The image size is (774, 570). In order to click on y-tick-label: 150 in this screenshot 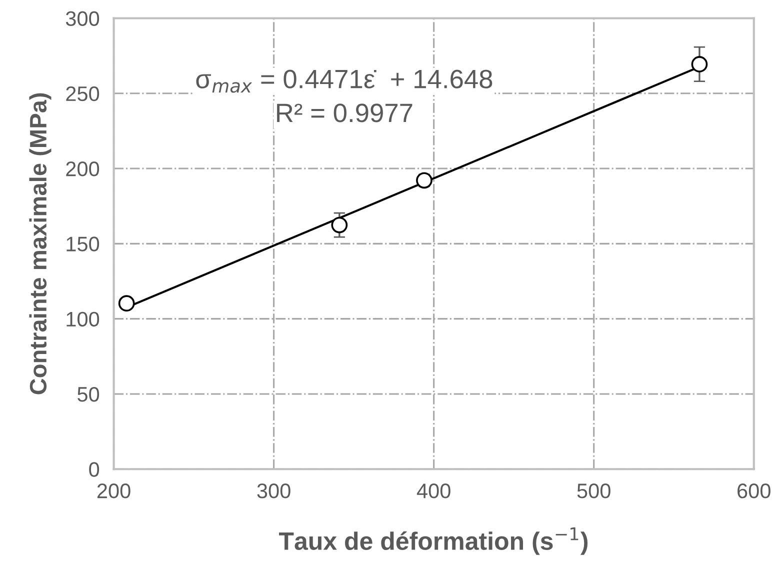, I will do `click(83, 244)`.